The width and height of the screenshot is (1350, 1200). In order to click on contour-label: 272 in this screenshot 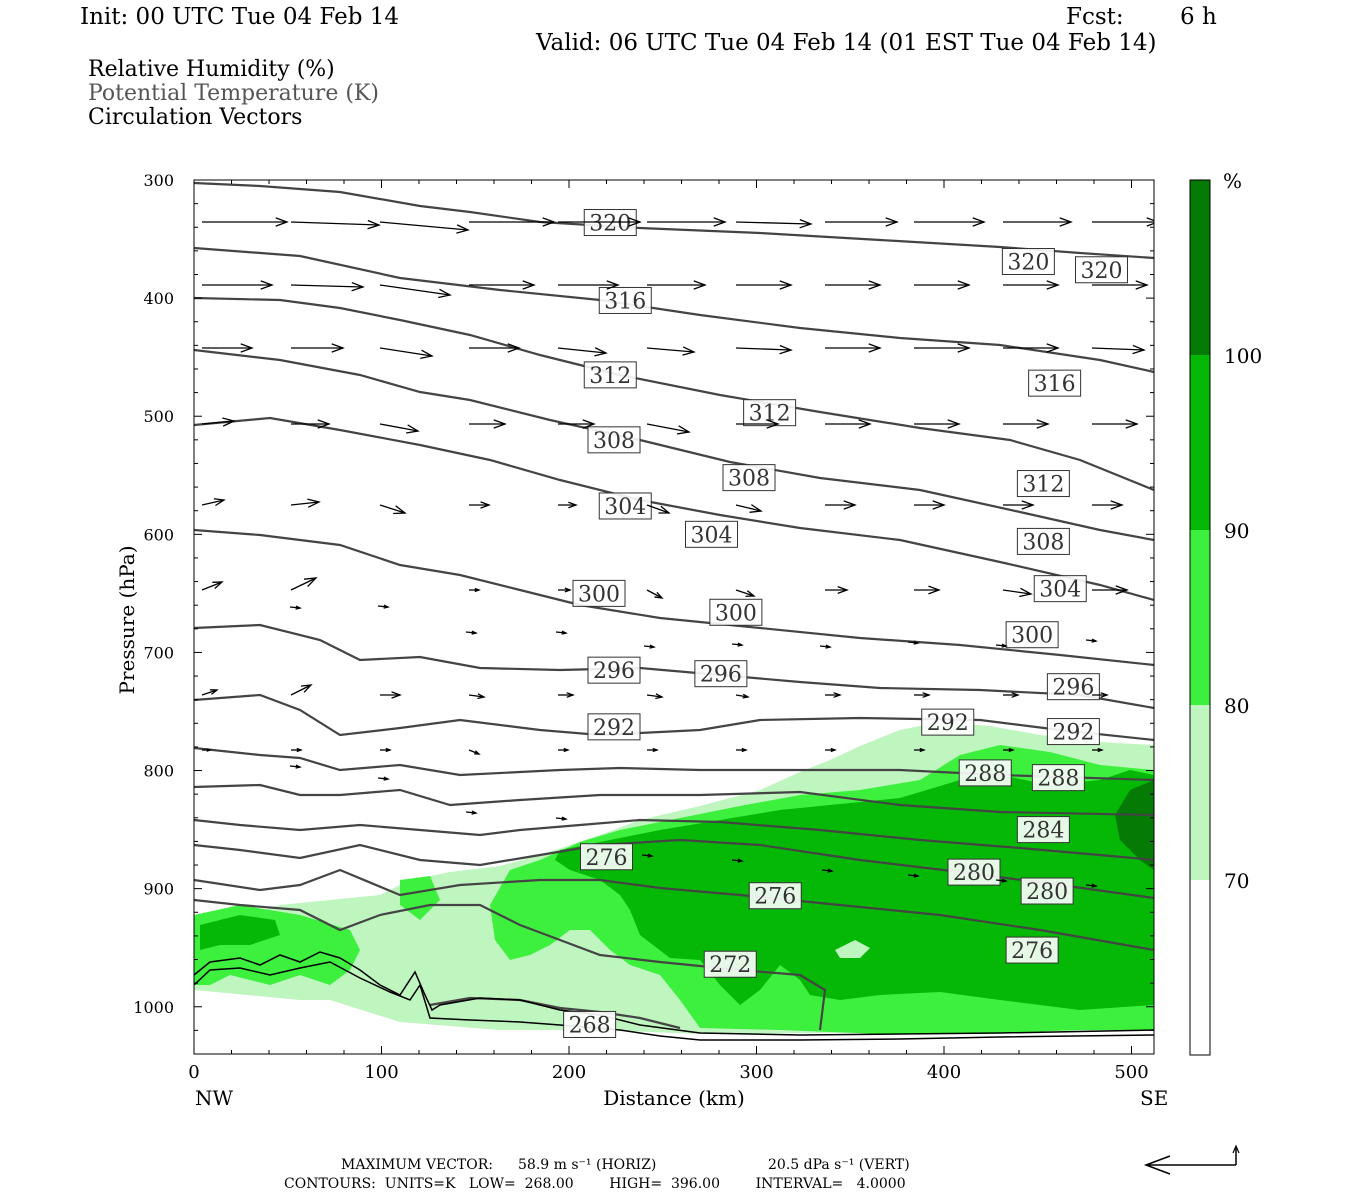, I will do `click(730, 965)`.